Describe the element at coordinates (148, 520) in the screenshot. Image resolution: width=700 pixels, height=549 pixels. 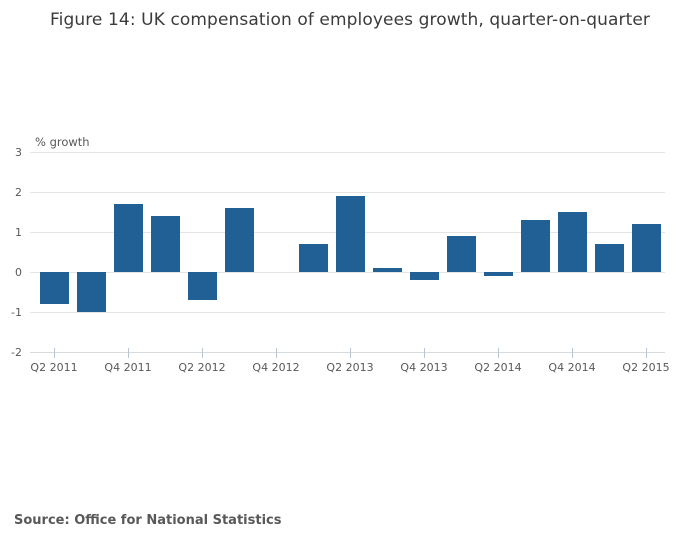
I see `source-note: Source: Office for National Statistics` at that location.